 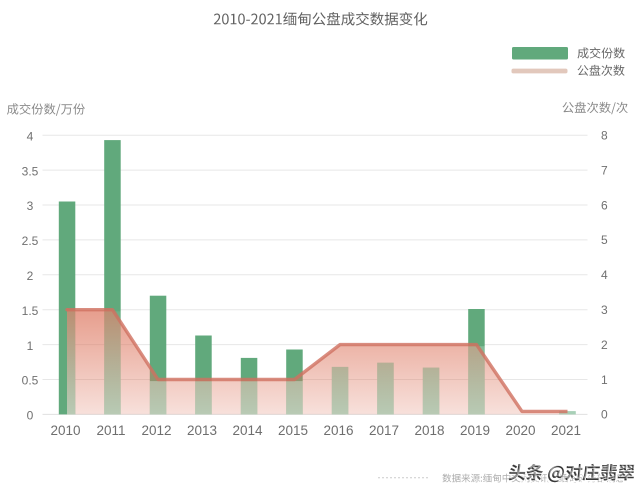 What do you see at coordinates (338, 430) in the screenshot?
I see `svg-text: 2016` at bounding box center [338, 430].